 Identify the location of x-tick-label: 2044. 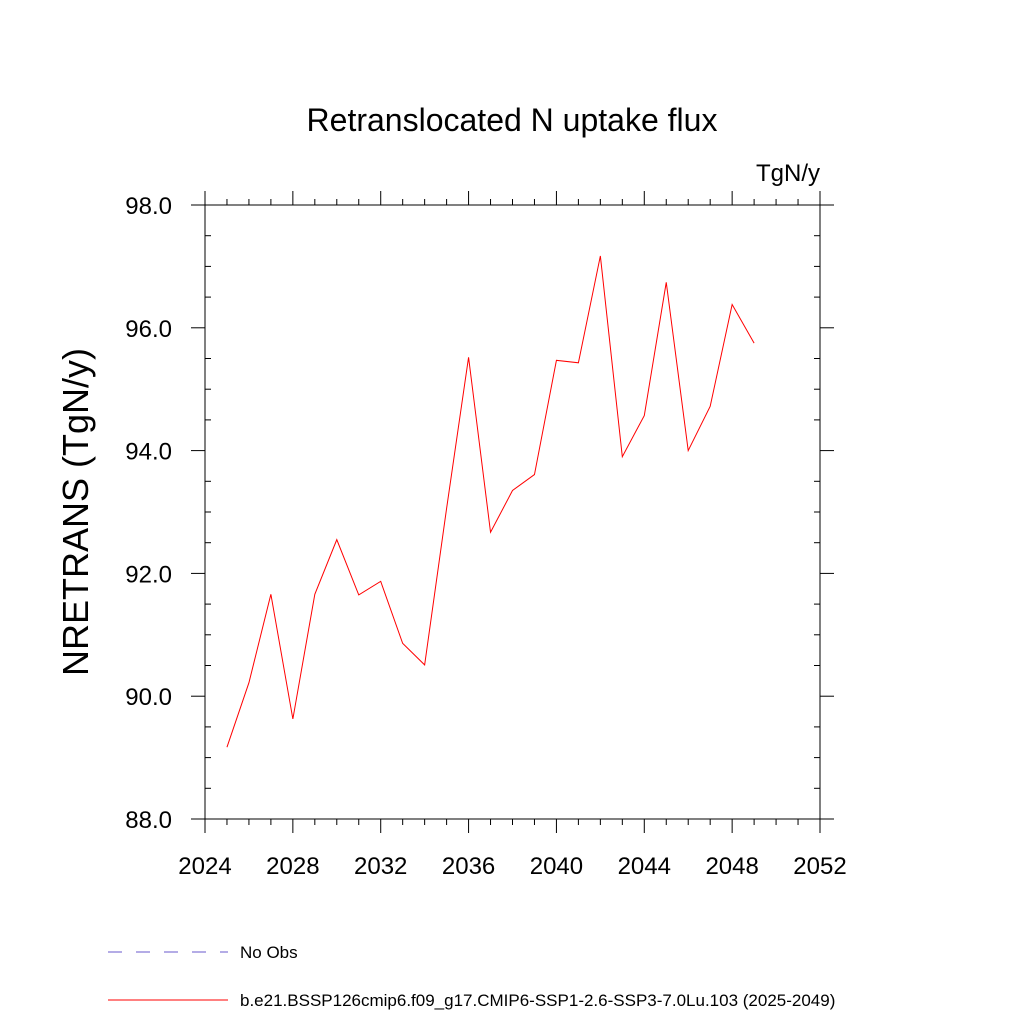
(644, 866).